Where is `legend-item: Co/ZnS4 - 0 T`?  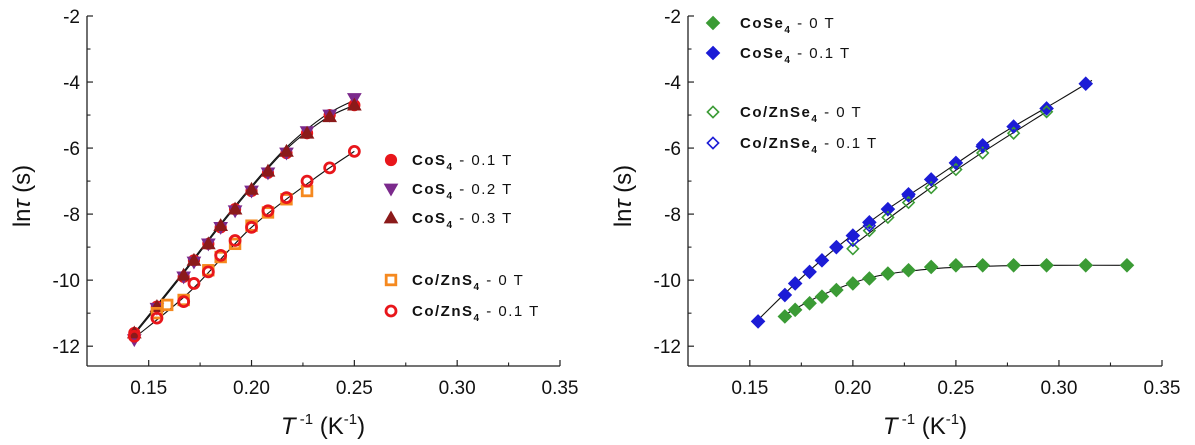 legend-item: Co/ZnS4 - 0 T is located at coordinates (454, 282).